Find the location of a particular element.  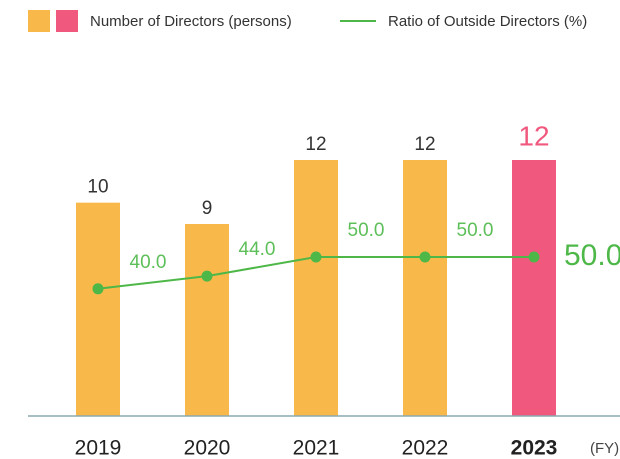

bar-value-label: 10 is located at coordinates (97, 187).